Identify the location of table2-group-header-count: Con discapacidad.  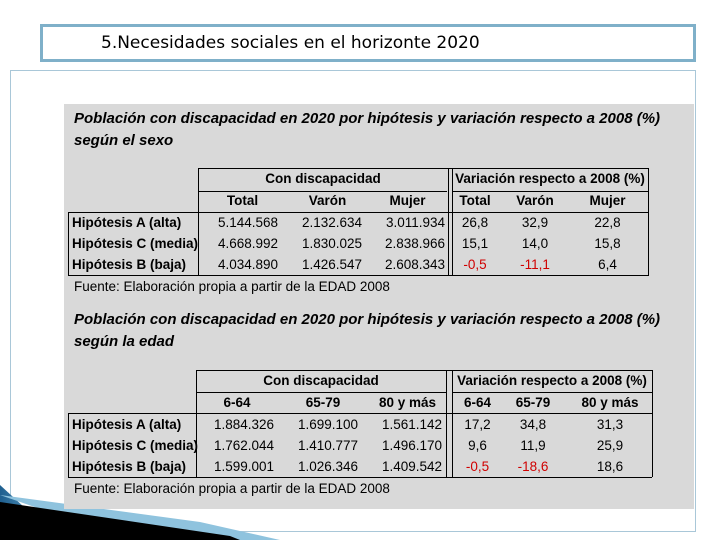
(321, 380).